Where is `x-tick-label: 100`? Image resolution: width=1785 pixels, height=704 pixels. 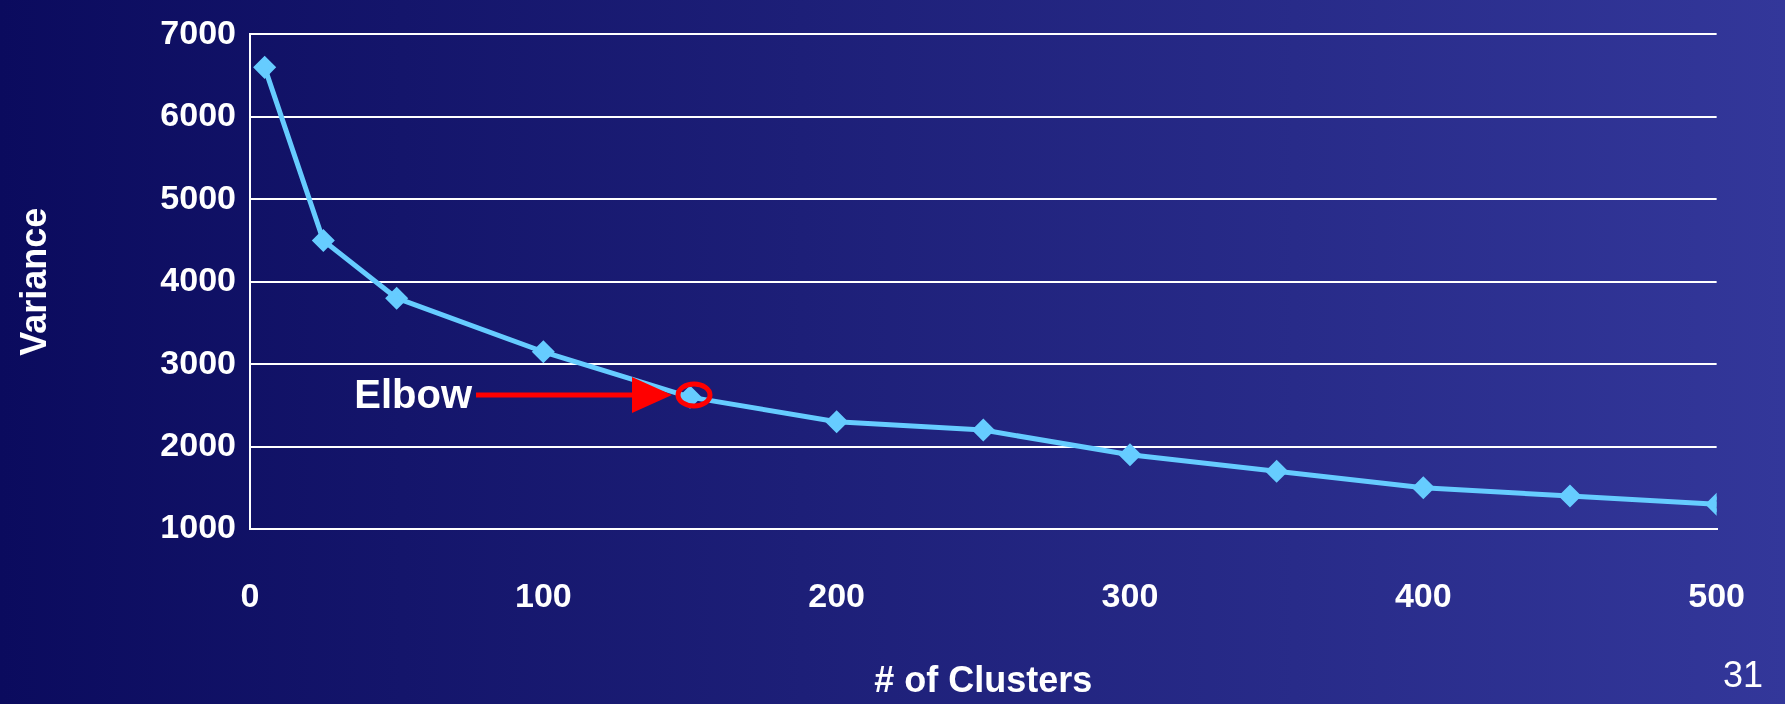
x-tick-label: 100 is located at coordinates (543, 594).